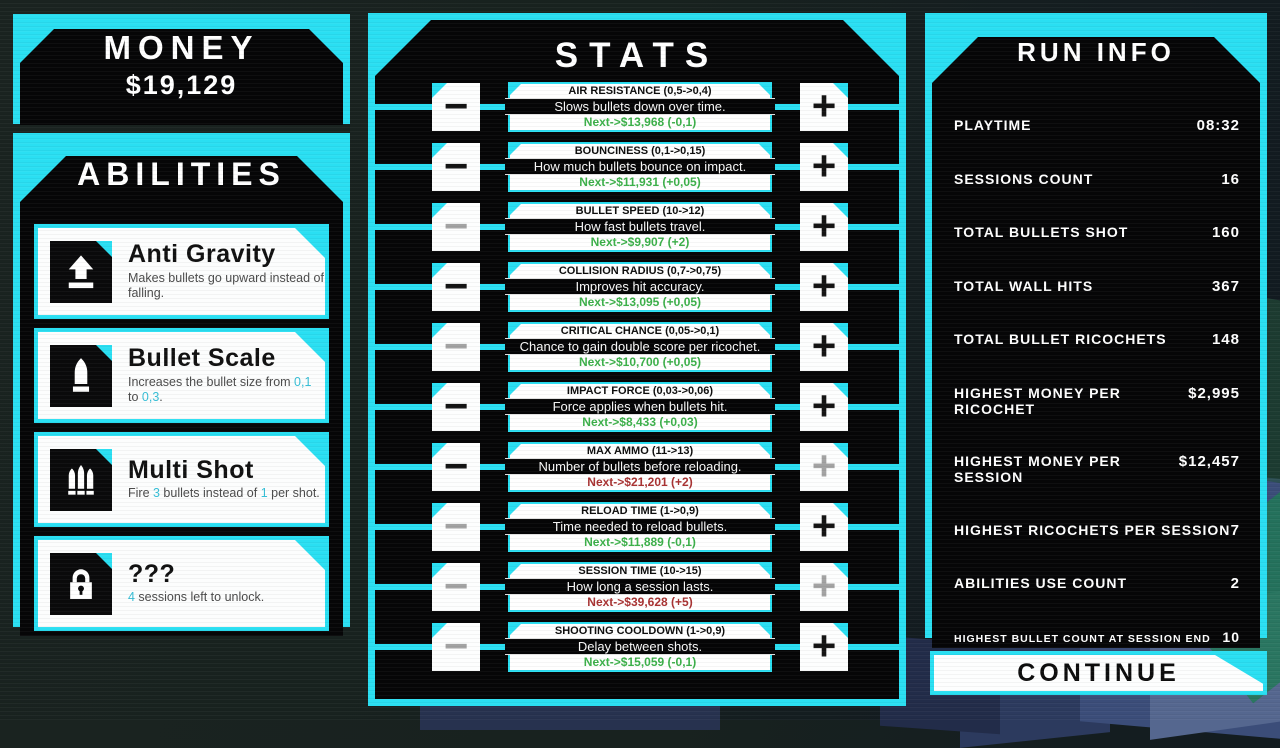 This screenshot has height=748, width=1280. What do you see at coordinates (640, 122) in the screenshot?
I see `stat-next-cost: Next->$13,968 (-0,1)` at bounding box center [640, 122].